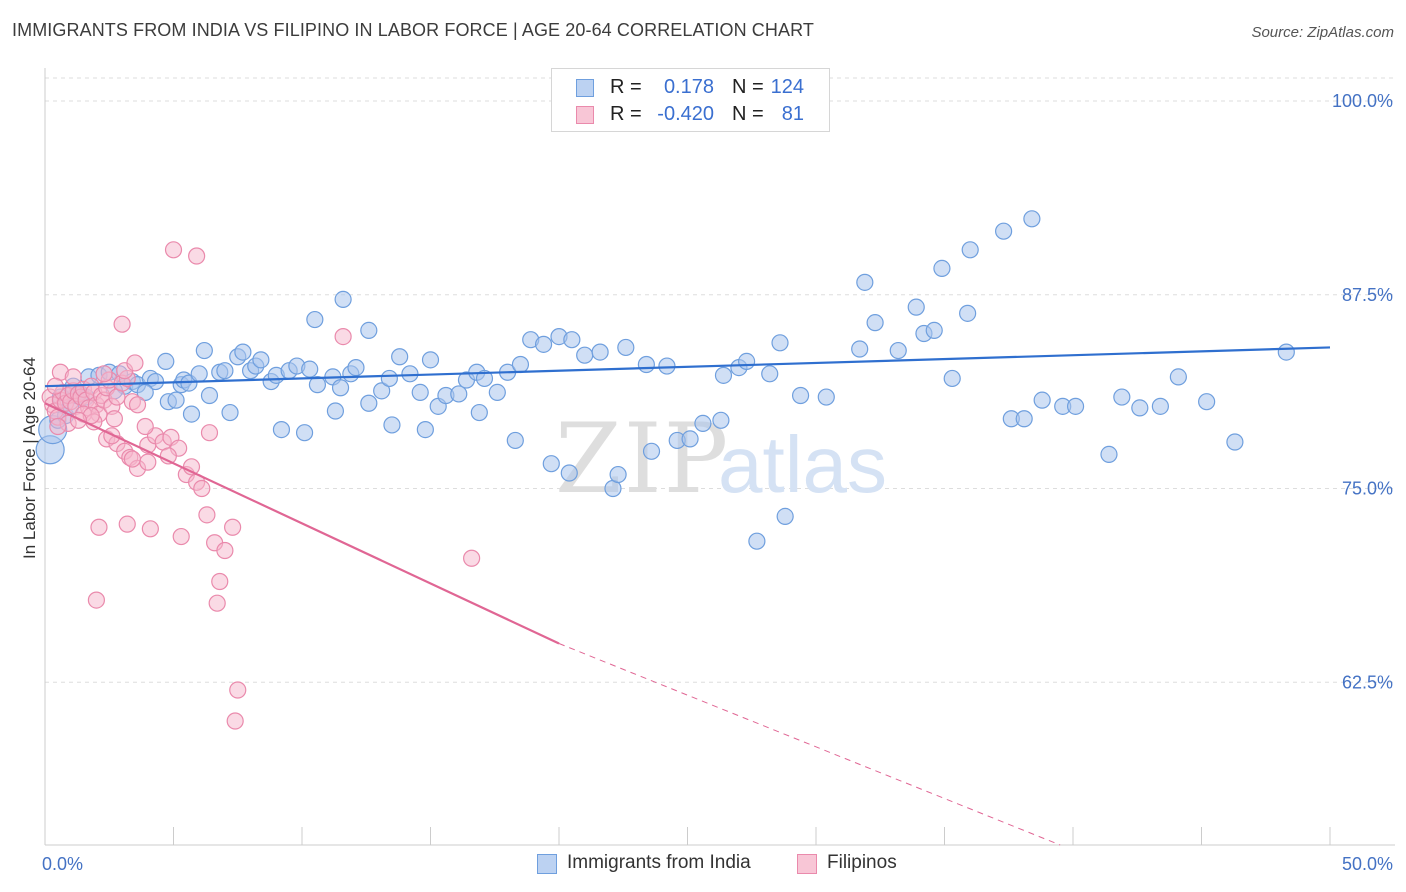  What do you see at coordinates (585, 88) in the screenshot?
I see `india-swatch` at bounding box center [585, 88].